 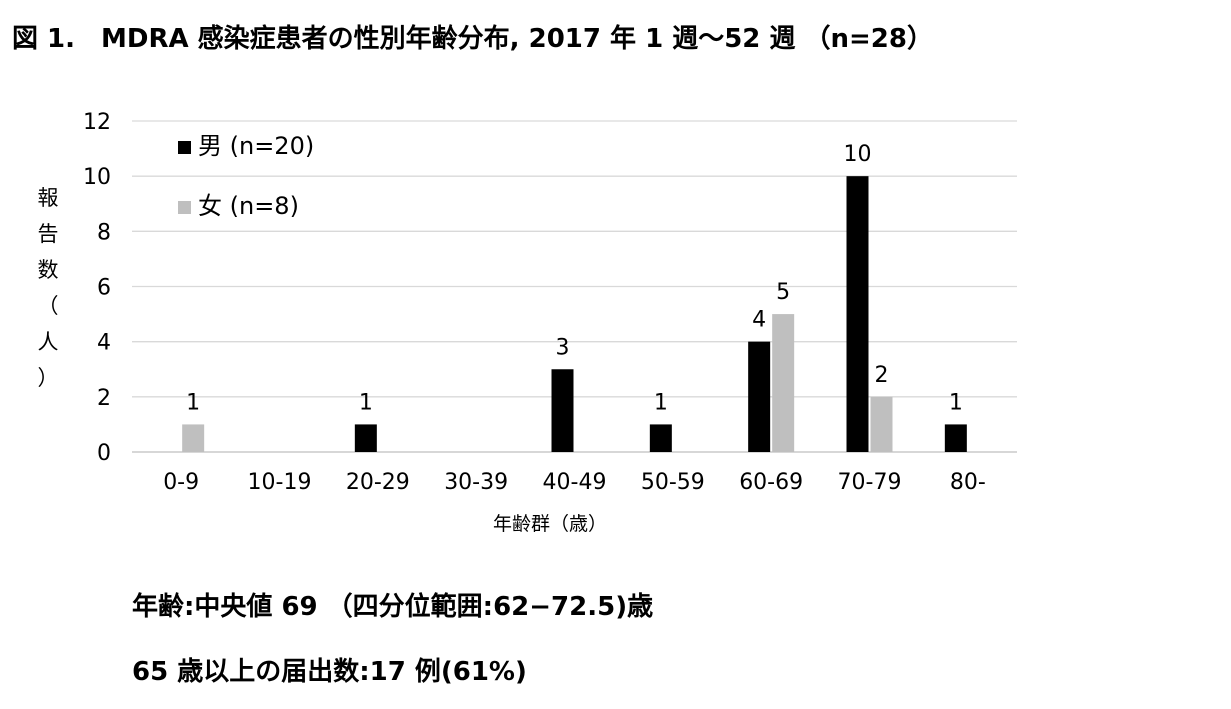 What do you see at coordinates (48, 234) in the screenshot?
I see `y-axis-label-char: 告` at bounding box center [48, 234].